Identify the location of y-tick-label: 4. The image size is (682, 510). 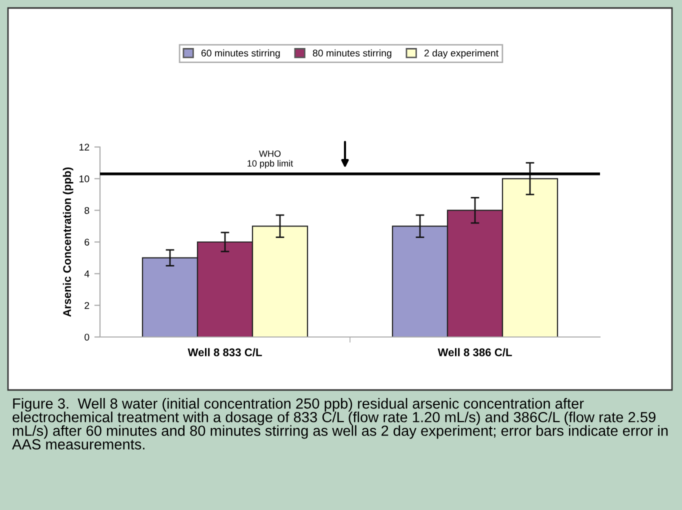
(87, 274).